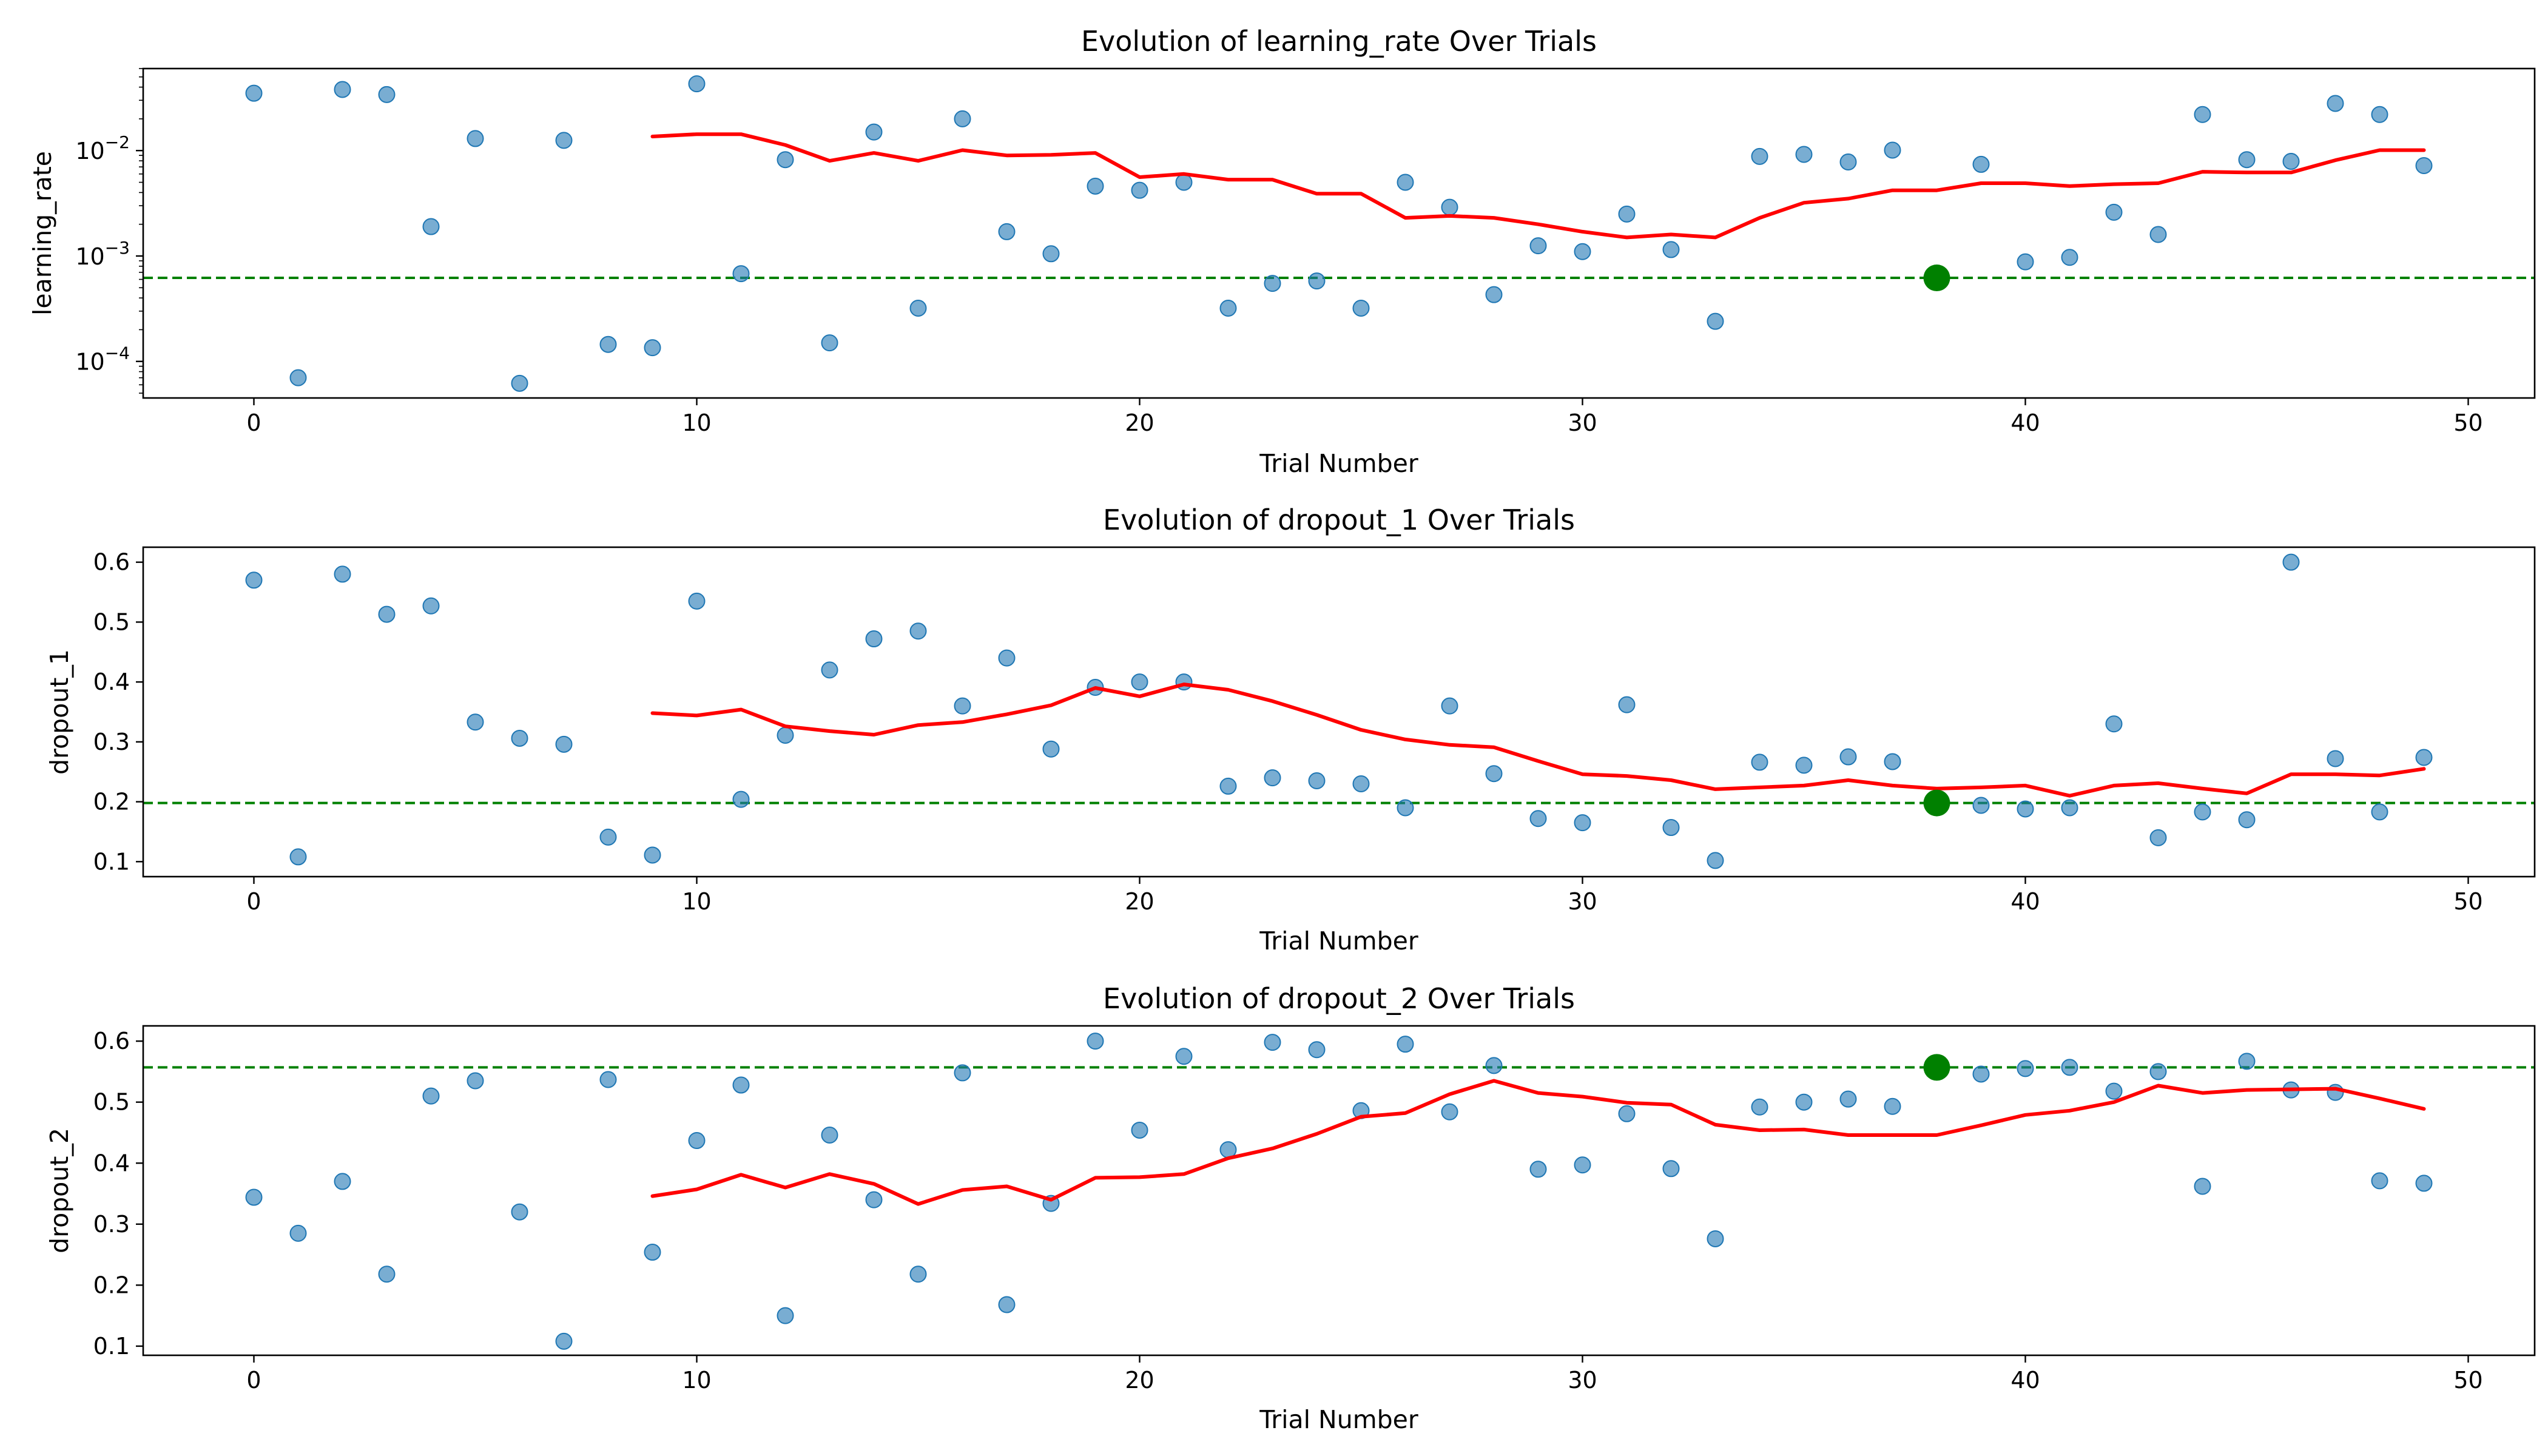 Image resolution: width=2548 pixels, height=1456 pixels. What do you see at coordinates (1338, 1419) in the screenshot?
I see `x-axis-label: Trial Number` at bounding box center [1338, 1419].